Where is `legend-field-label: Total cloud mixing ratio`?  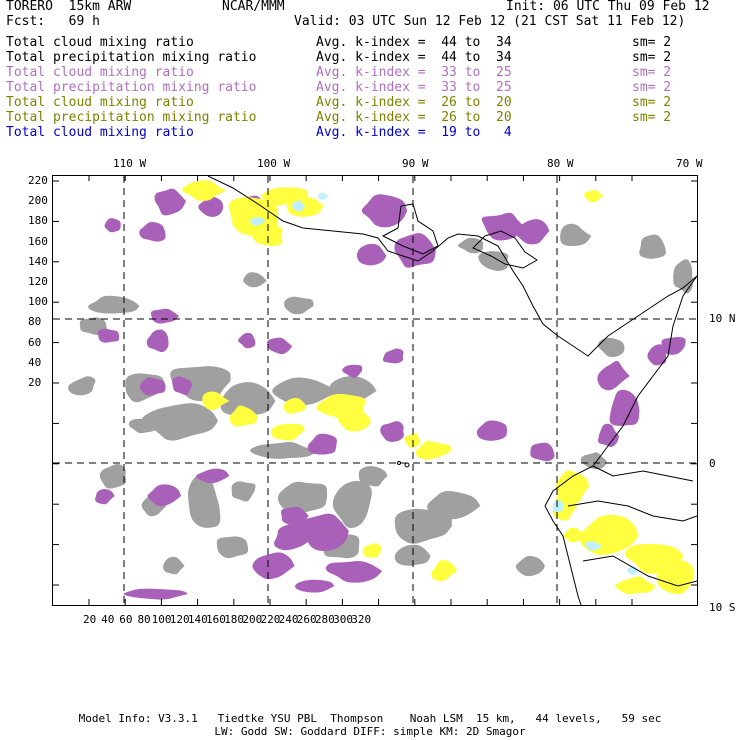
legend-field-label: Total cloud mixing ratio is located at coordinates (100, 102).